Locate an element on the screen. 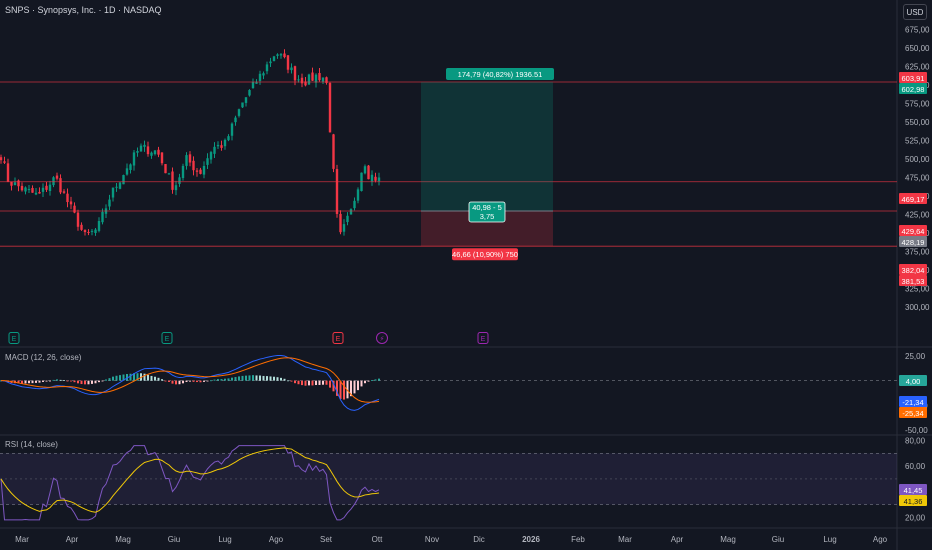  currency-button: USD is located at coordinates (915, 12).